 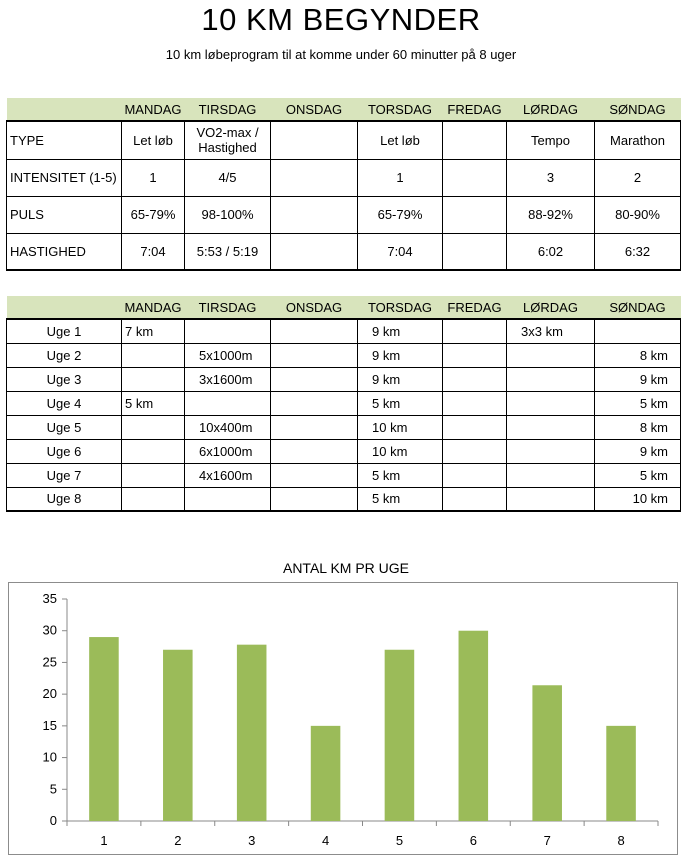 I want to click on table-row: Uge 4 5 km 5 km 5 km, so click(x=343, y=403).